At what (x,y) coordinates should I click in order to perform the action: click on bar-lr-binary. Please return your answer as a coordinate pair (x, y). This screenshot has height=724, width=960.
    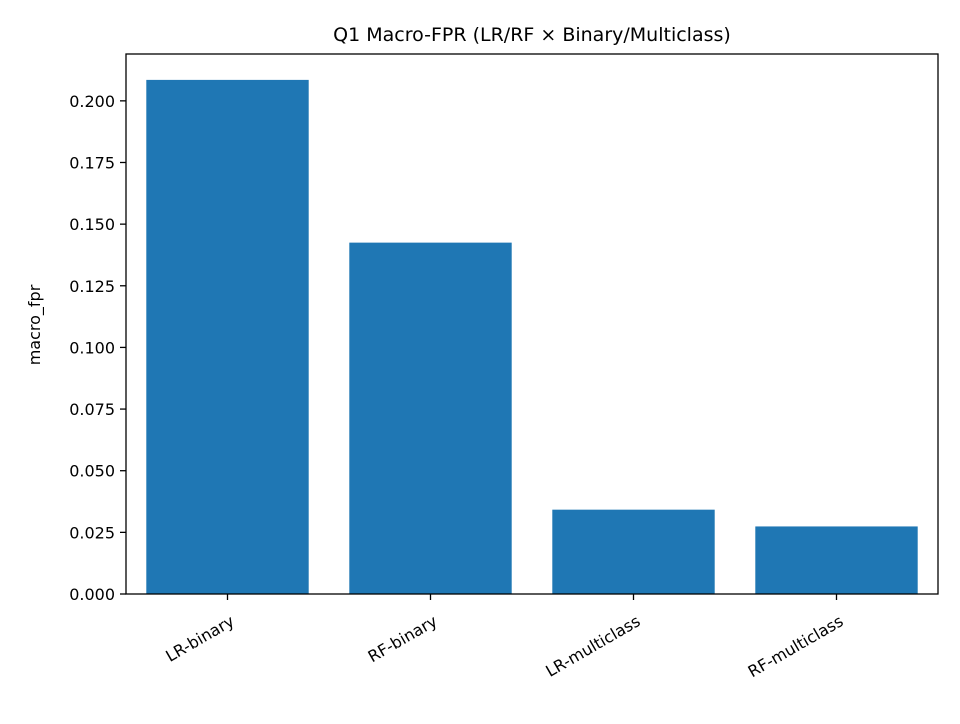
    Looking at the image, I should click on (227, 336).